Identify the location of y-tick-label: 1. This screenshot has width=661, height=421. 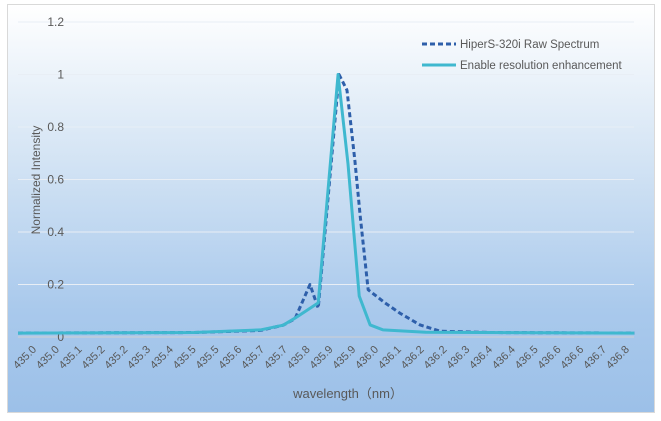
(60, 75).